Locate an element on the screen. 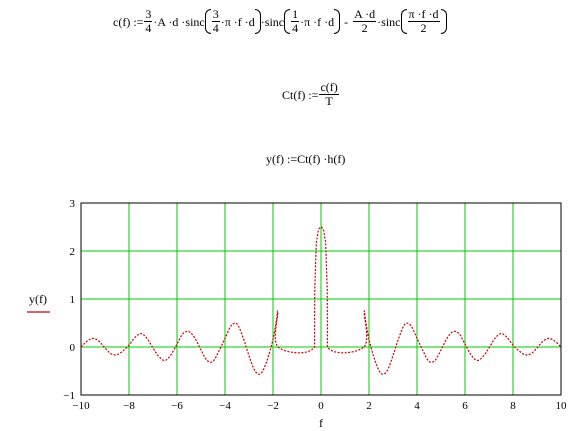  c-term2: ·sinc is located at coordinates (272, 21).